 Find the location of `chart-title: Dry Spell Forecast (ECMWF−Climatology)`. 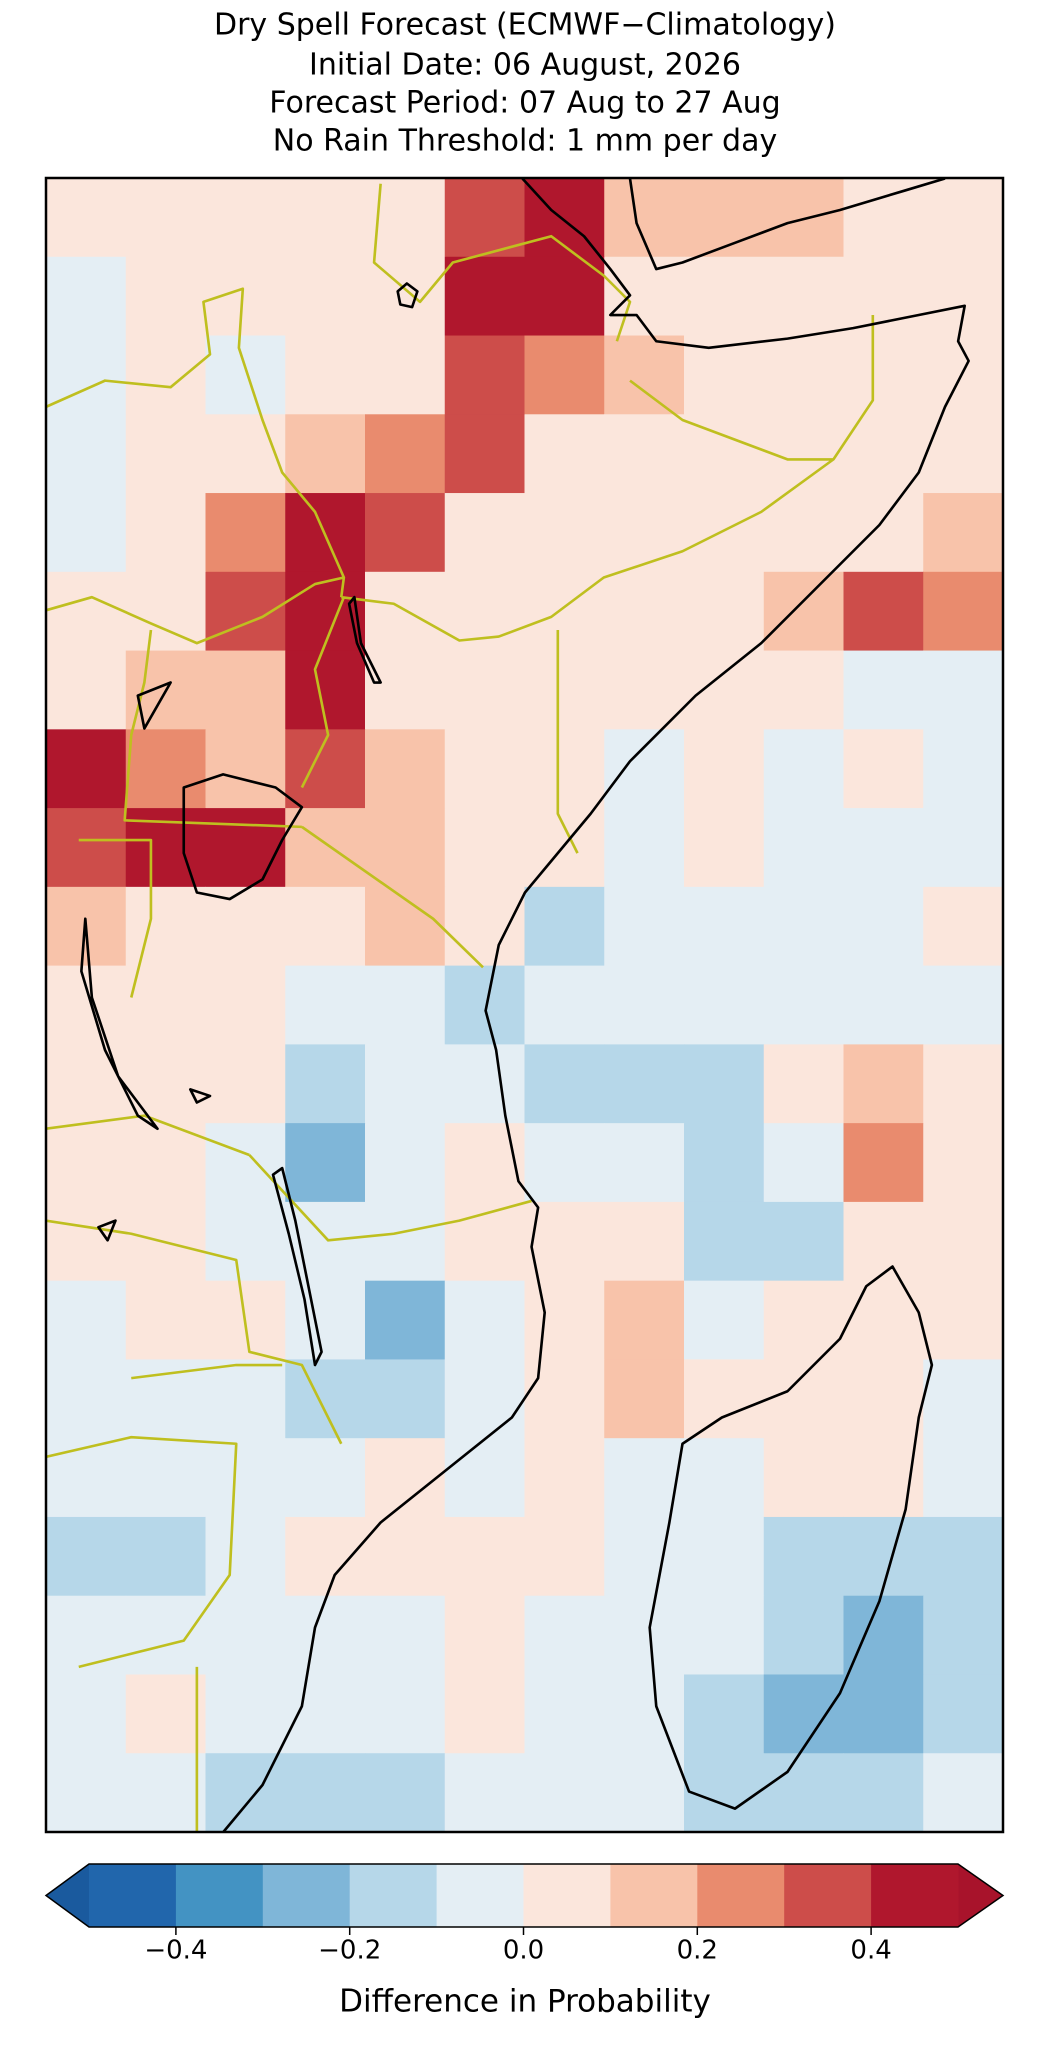

chart-title: Dry Spell Forecast (ECMWF−Climatology) is located at coordinates (525, 25).